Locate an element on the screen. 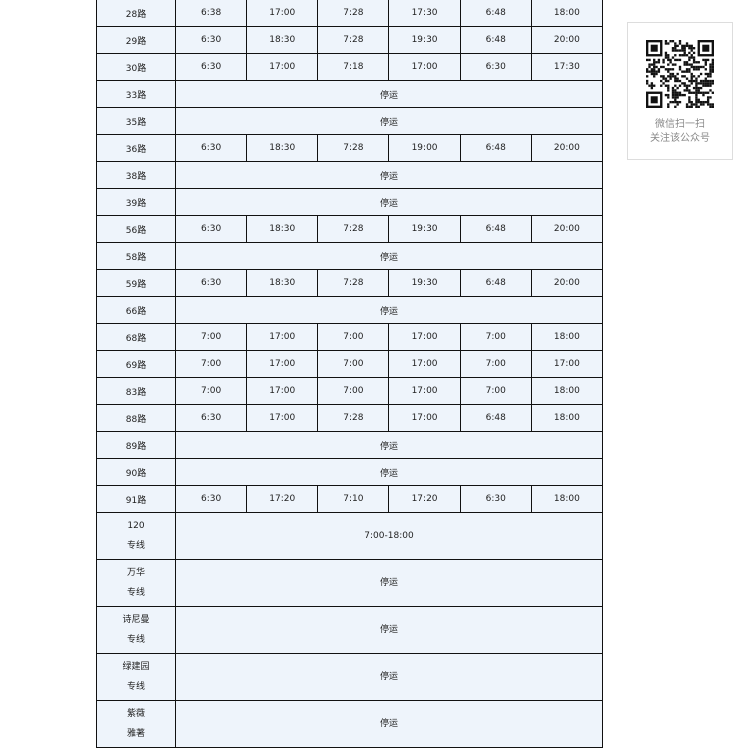  table-row: 90路 停运 is located at coordinates (349, 472).